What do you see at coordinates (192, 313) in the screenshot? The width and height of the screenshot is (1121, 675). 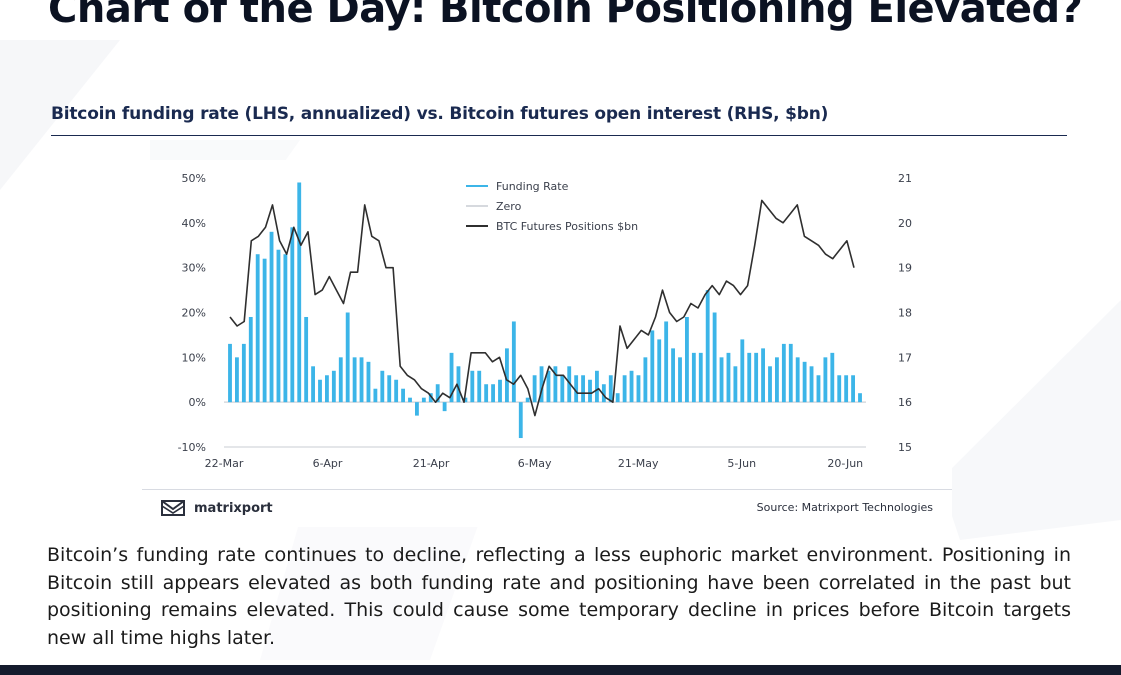 I see `left-axis: -10% 0% 10% 20% 30% 40% 50%` at bounding box center [192, 313].